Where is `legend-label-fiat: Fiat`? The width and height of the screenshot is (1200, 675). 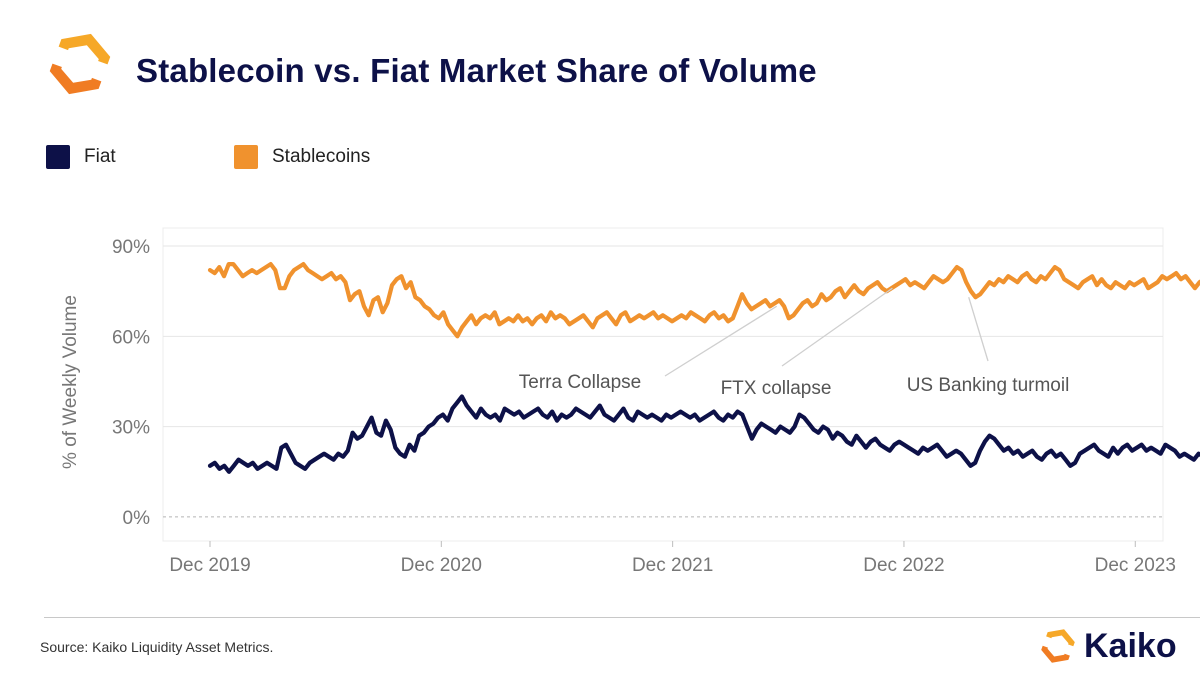 legend-label-fiat: Fiat is located at coordinates (100, 156).